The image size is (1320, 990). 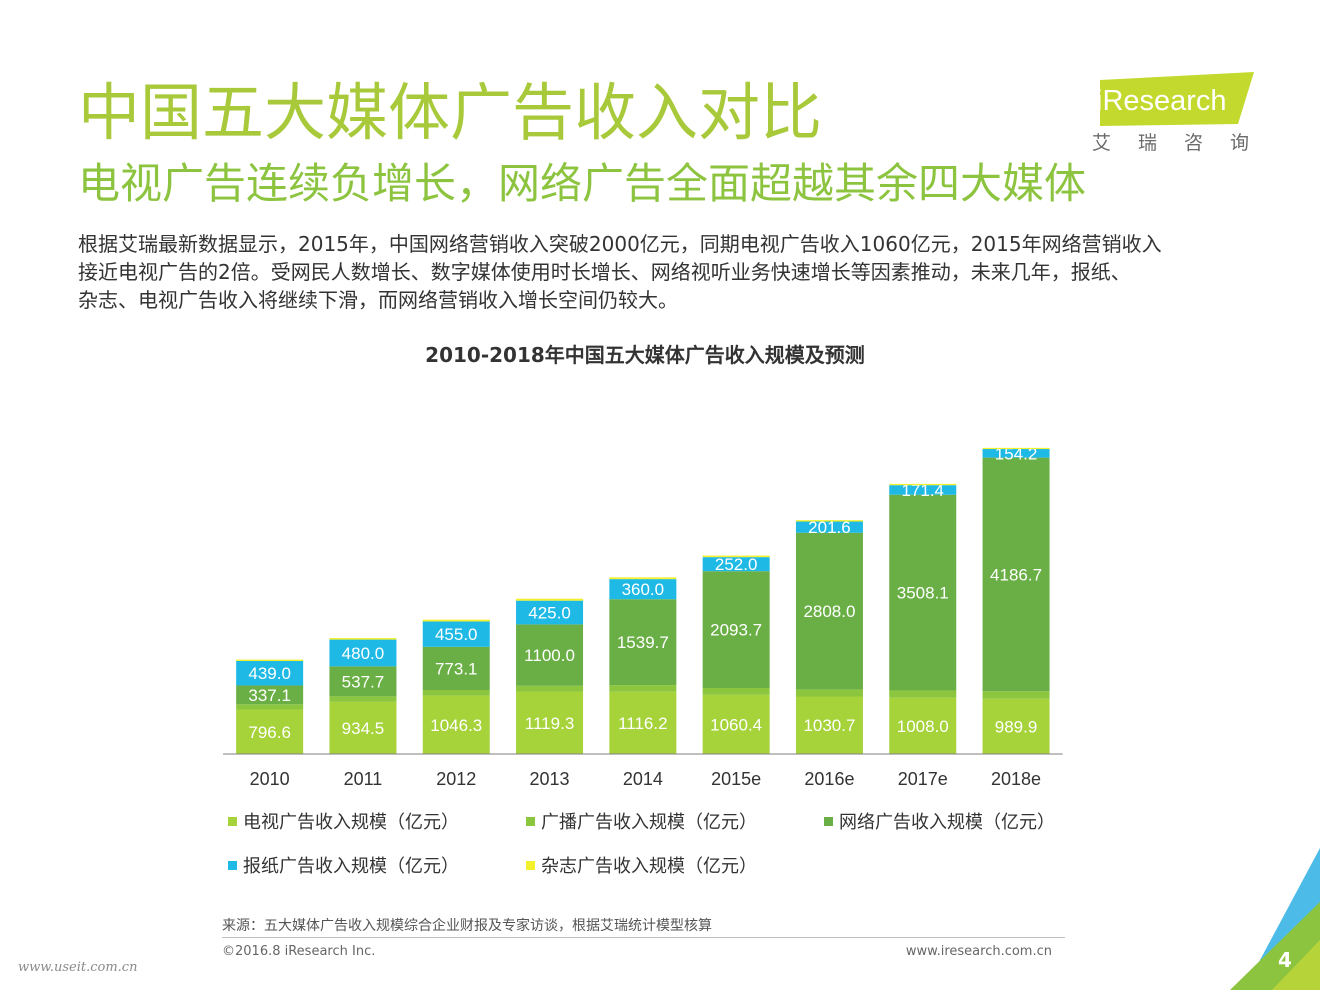 I want to click on data-label: 1060.4, so click(x=736, y=724).